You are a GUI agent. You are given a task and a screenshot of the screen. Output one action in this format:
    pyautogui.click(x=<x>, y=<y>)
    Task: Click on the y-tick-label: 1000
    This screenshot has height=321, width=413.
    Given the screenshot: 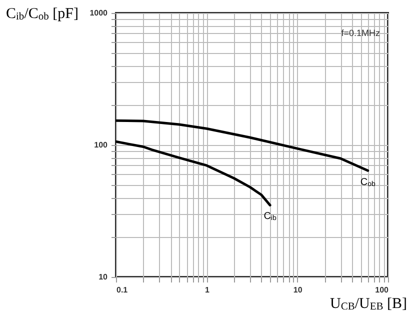 What is the action you would take?
    pyautogui.click(x=99, y=13)
    